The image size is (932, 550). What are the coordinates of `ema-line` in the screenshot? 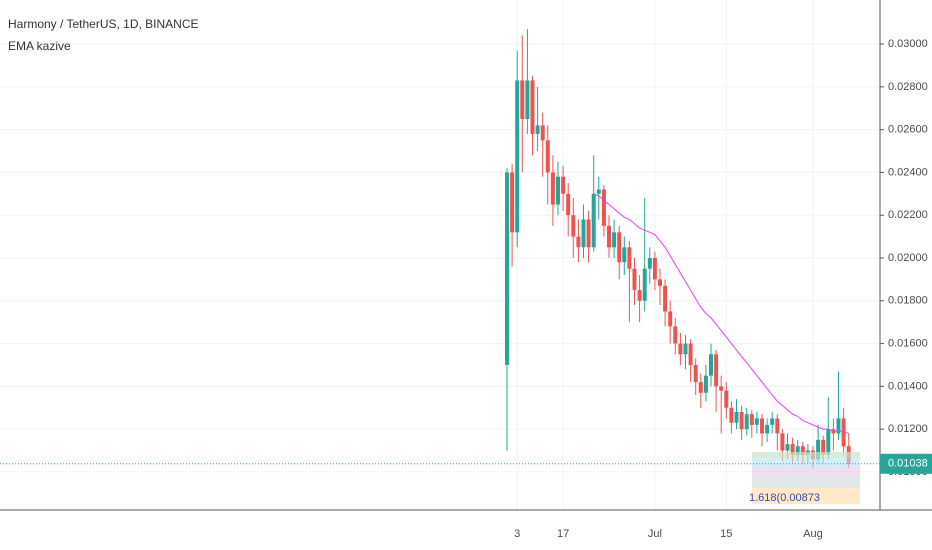 It's located at (721, 313).